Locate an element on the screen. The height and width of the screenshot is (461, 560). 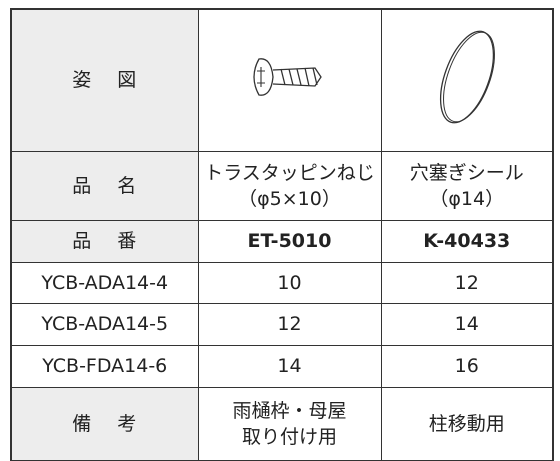
row: YCB-FDA14-6 14 16 is located at coordinates (282, 366).